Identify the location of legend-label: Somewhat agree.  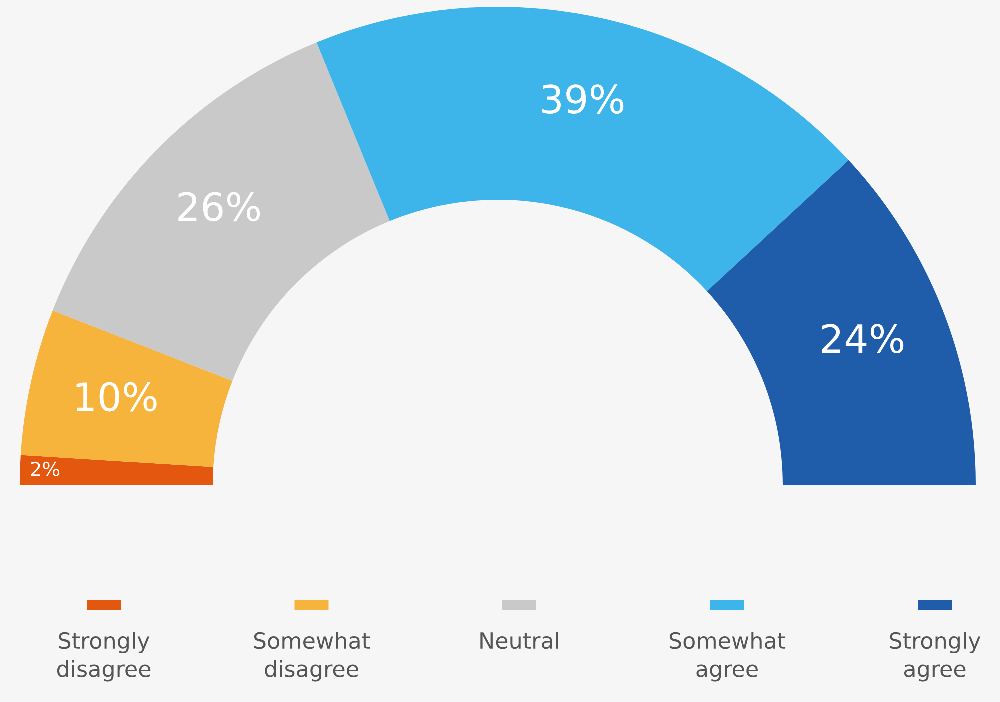
(728, 657).